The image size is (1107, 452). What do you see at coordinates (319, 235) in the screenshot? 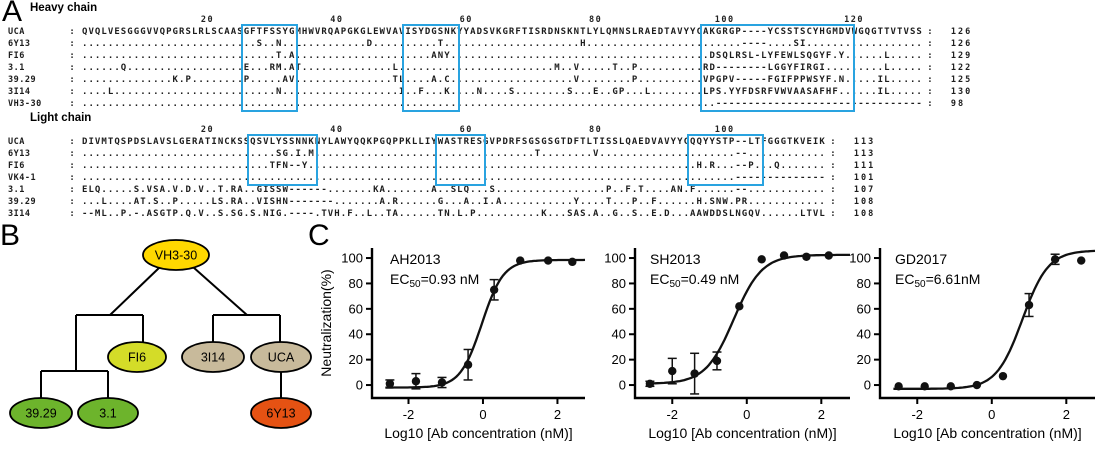
I see `panel-c-label: C` at bounding box center [319, 235].